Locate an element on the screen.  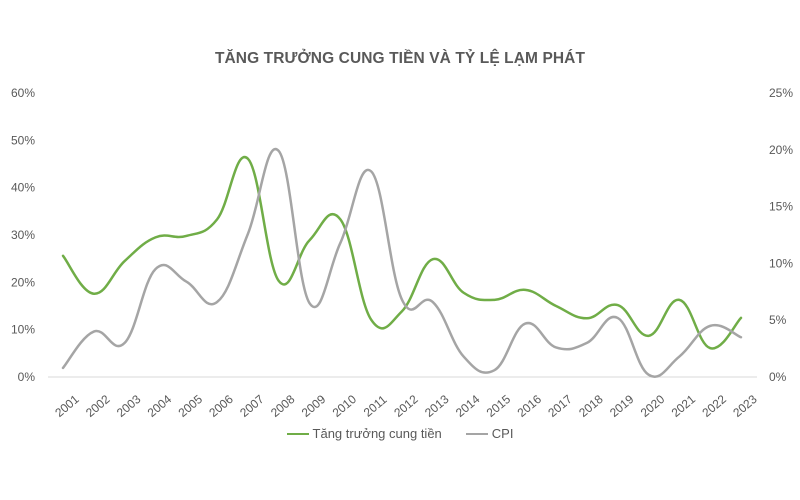
x-tick-label: 2014 is located at coordinates (468, 406).